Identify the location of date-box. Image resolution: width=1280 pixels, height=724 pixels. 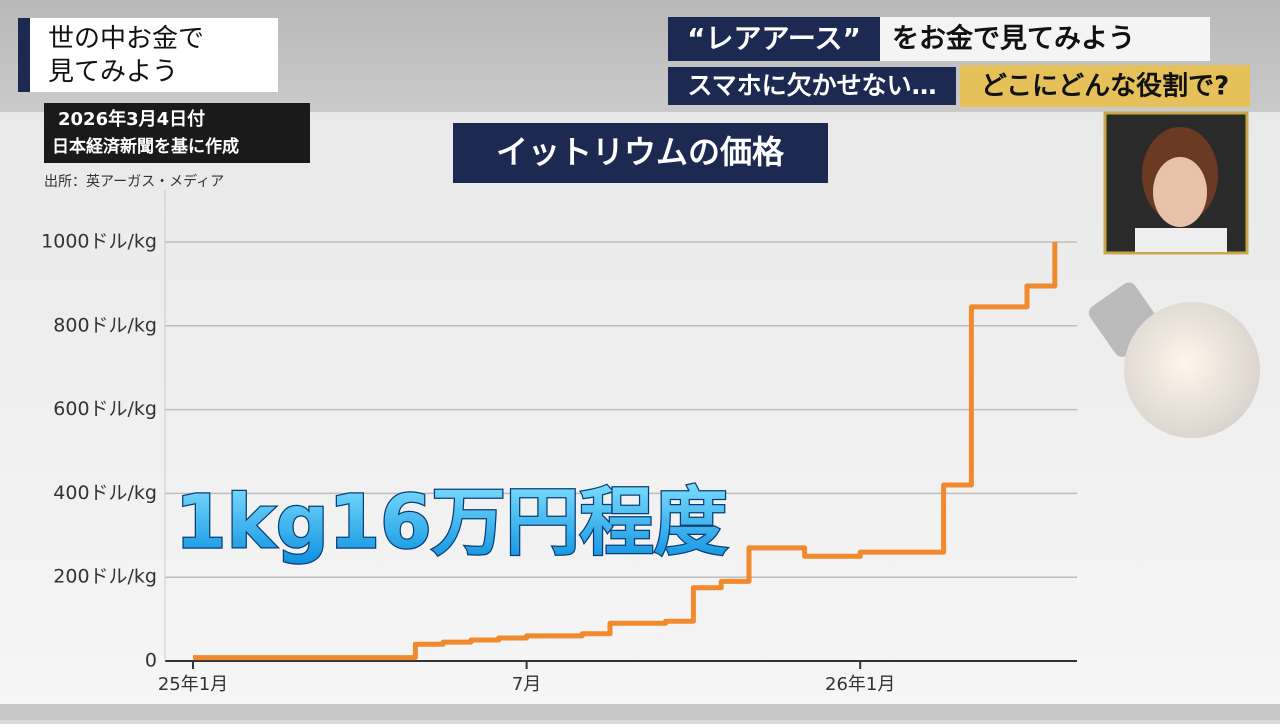
(177, 133).